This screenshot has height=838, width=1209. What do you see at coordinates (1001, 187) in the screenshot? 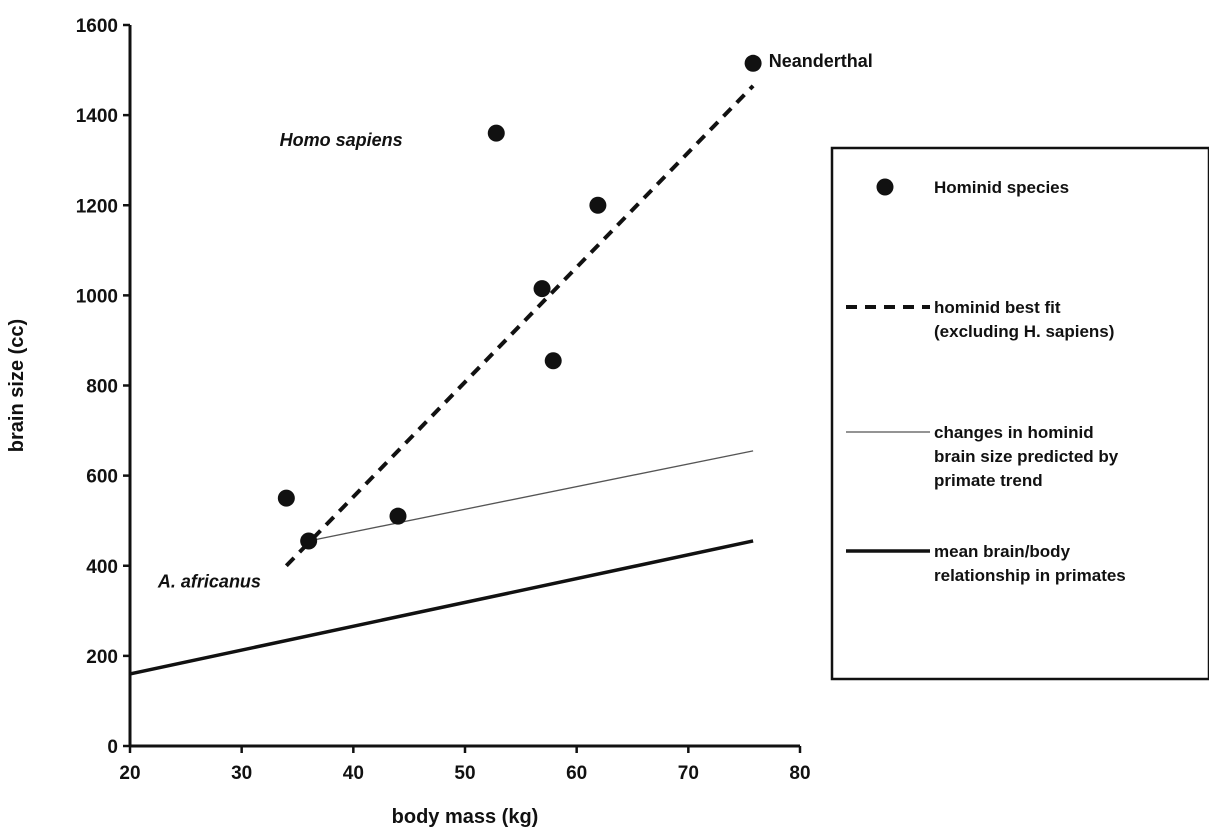
I see `legend-label: Hominid species` at bounding box center [1001, 187].